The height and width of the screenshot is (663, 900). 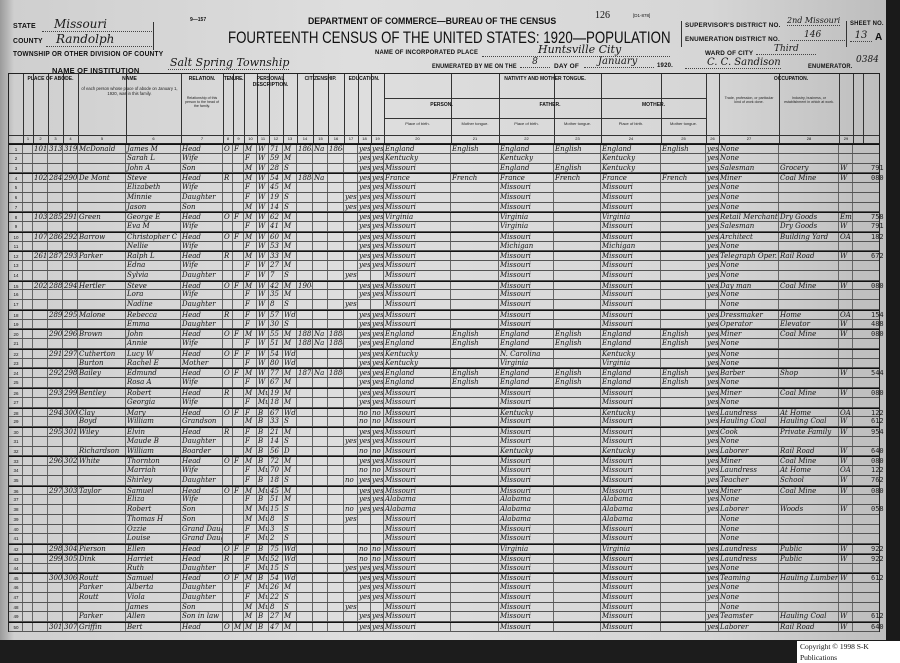 What do you see at coordinates (28, 226) in the screenshot?
I see `street` at bounding box center [28, 226].